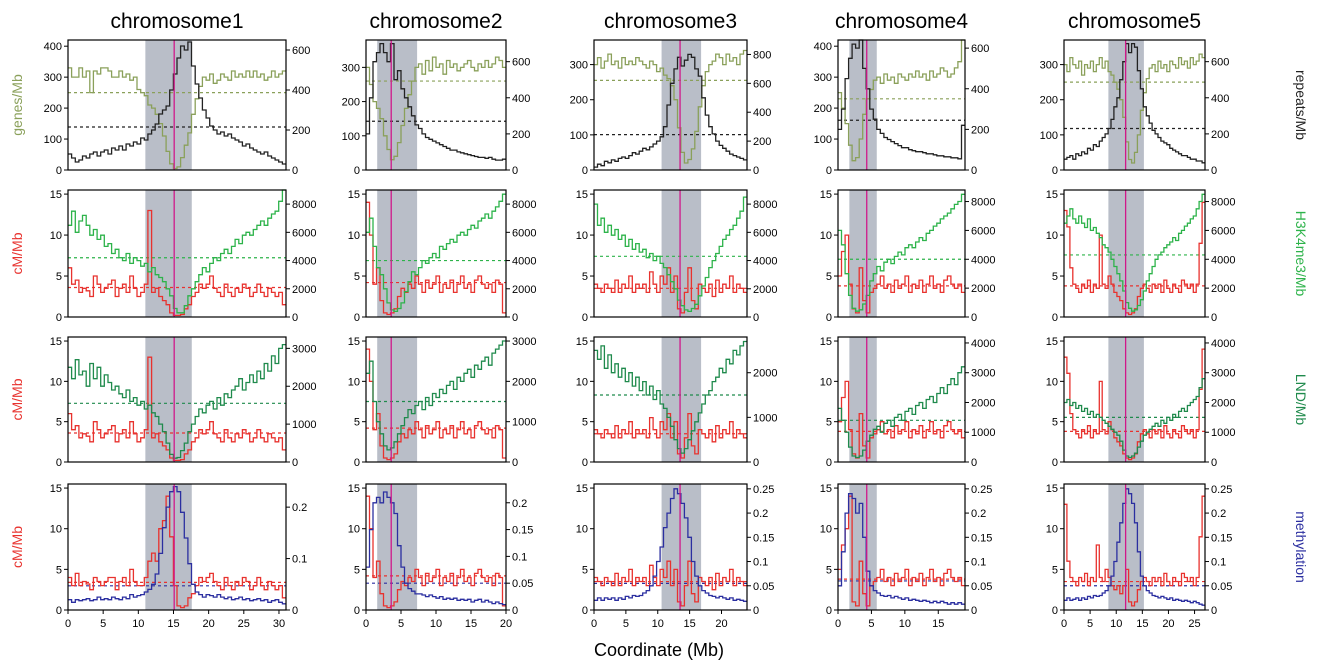 The image size is (1318, 668). Describe the element at coordinates (1223, 344) in the screenshot. I see `right-tick-label: 4000` at that location.